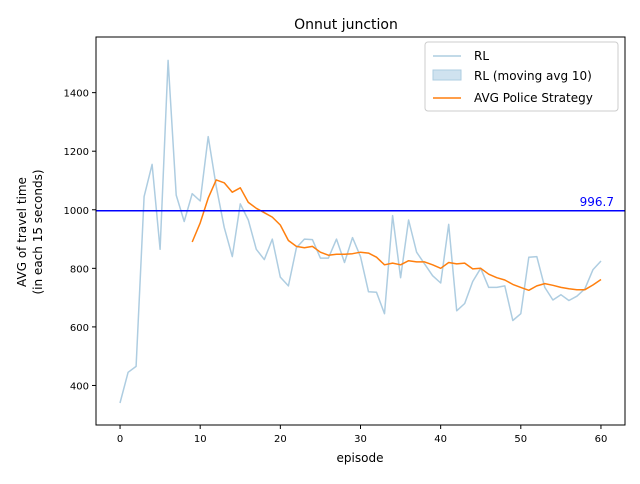  Describe the element at coordinates (76, 152) in the screenshot. I see `y-tick-label: 1200` at that location.